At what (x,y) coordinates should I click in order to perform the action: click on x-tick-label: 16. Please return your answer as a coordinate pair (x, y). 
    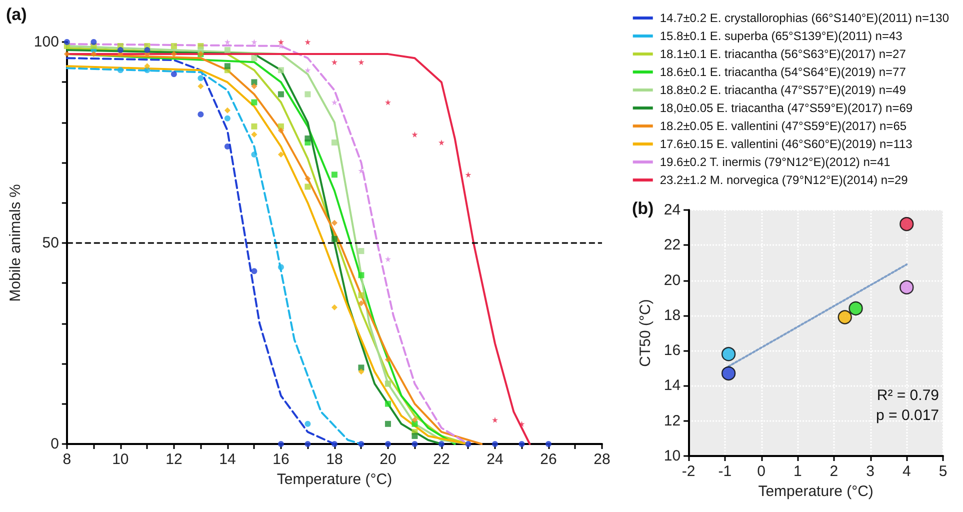
    Looking at the image, I should click on (281, 459).